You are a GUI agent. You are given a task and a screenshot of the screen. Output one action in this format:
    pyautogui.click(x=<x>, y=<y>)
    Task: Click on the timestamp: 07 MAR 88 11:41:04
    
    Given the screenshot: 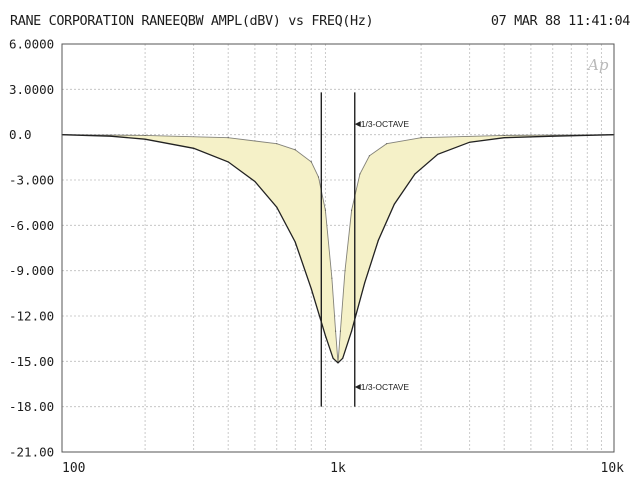 What is the action you would take?
    pyautogui.click(x=560, y=21)
    